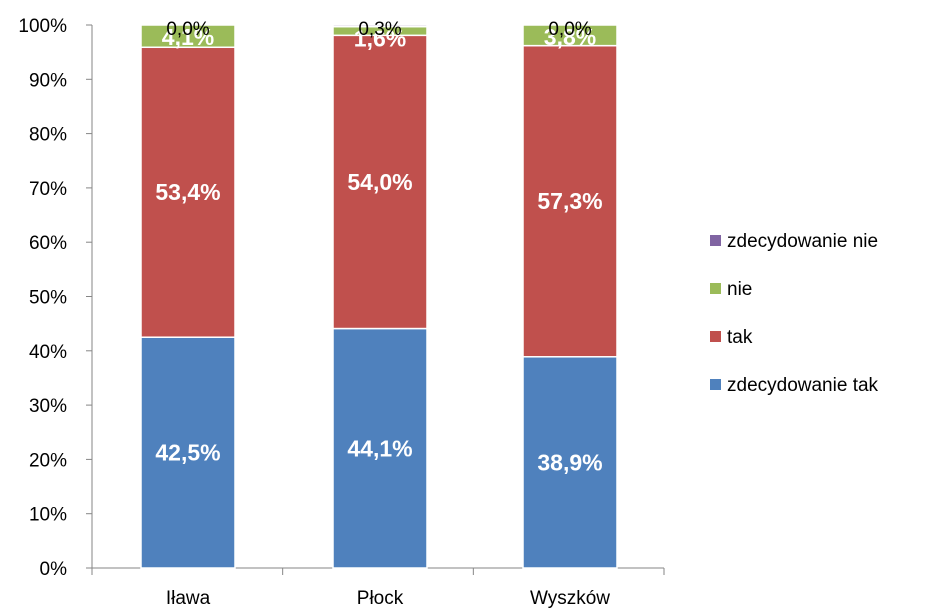 Image resolution: width=928 pixels, height=611 pixels. I want to click on data-label: 44,1%, so click(379, 448).